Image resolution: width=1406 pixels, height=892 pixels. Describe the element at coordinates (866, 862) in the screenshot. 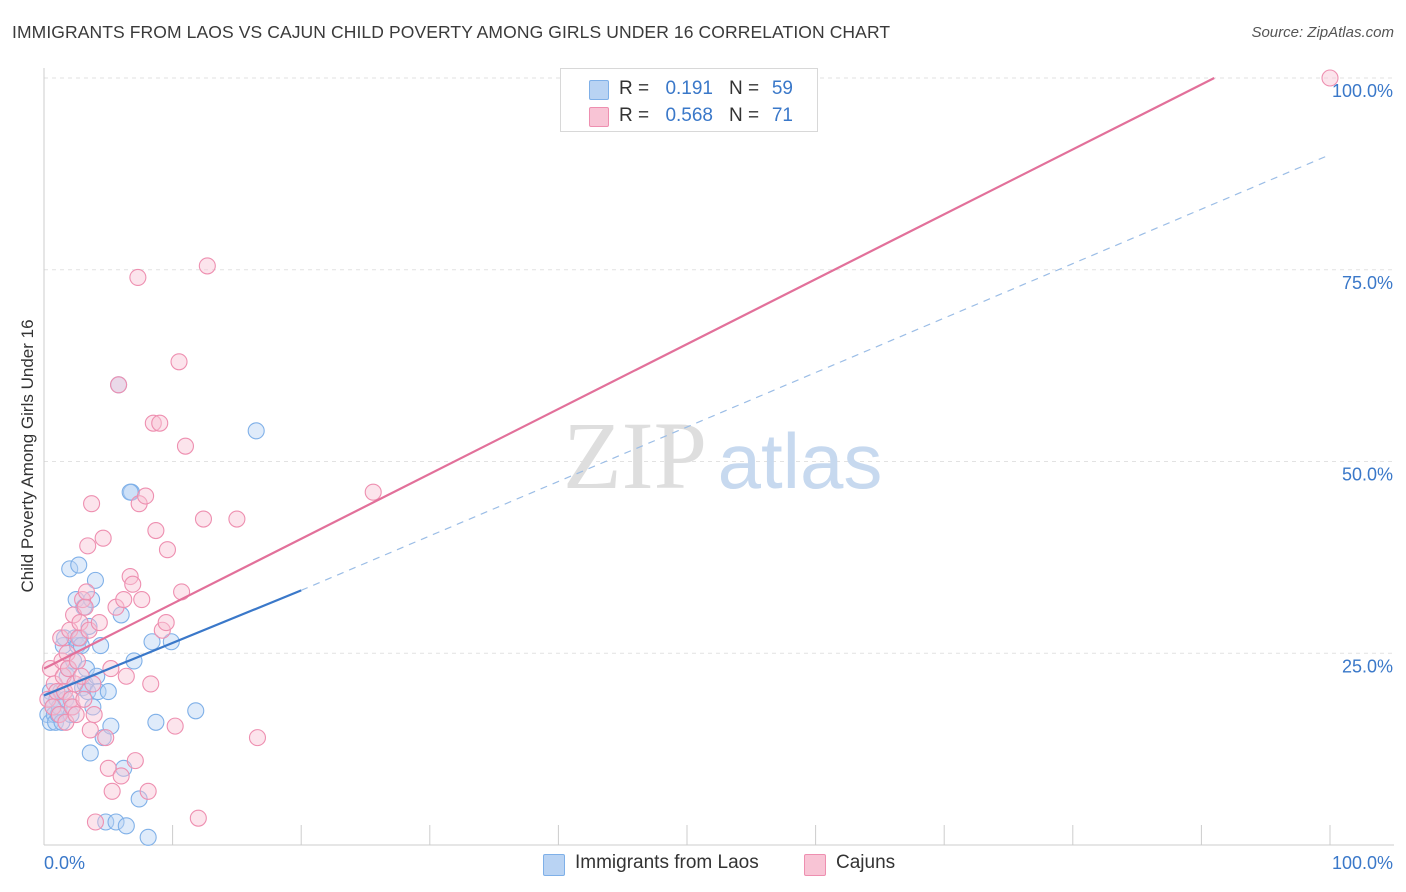

I see `legend-label-cajuns: Cajuns` at that location.